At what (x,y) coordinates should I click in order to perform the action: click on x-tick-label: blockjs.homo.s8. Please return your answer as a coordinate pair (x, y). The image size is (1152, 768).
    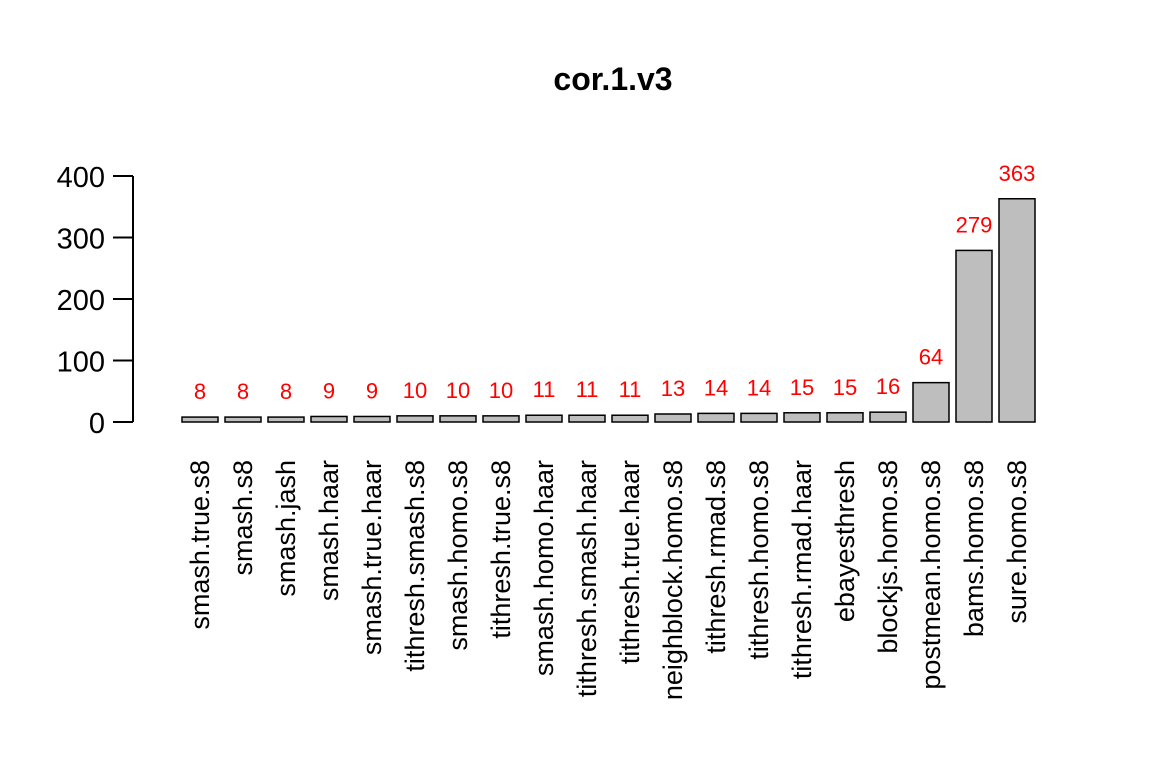
    Looking at the image, I should click on (888, 557).